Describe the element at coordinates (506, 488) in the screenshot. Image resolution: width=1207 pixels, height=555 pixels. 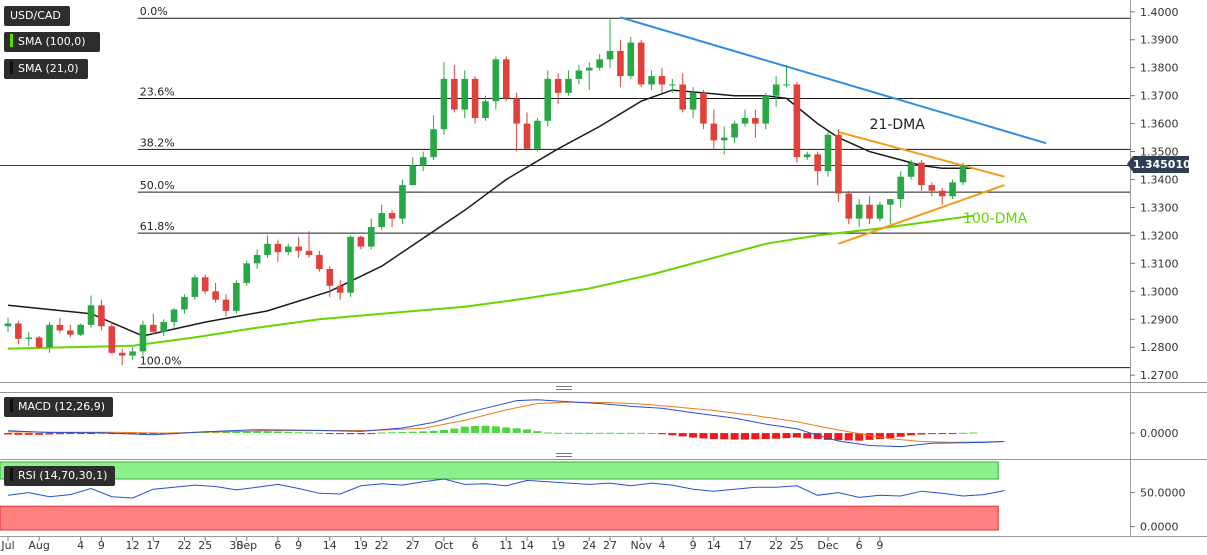
I see `rsi-line` at that location.